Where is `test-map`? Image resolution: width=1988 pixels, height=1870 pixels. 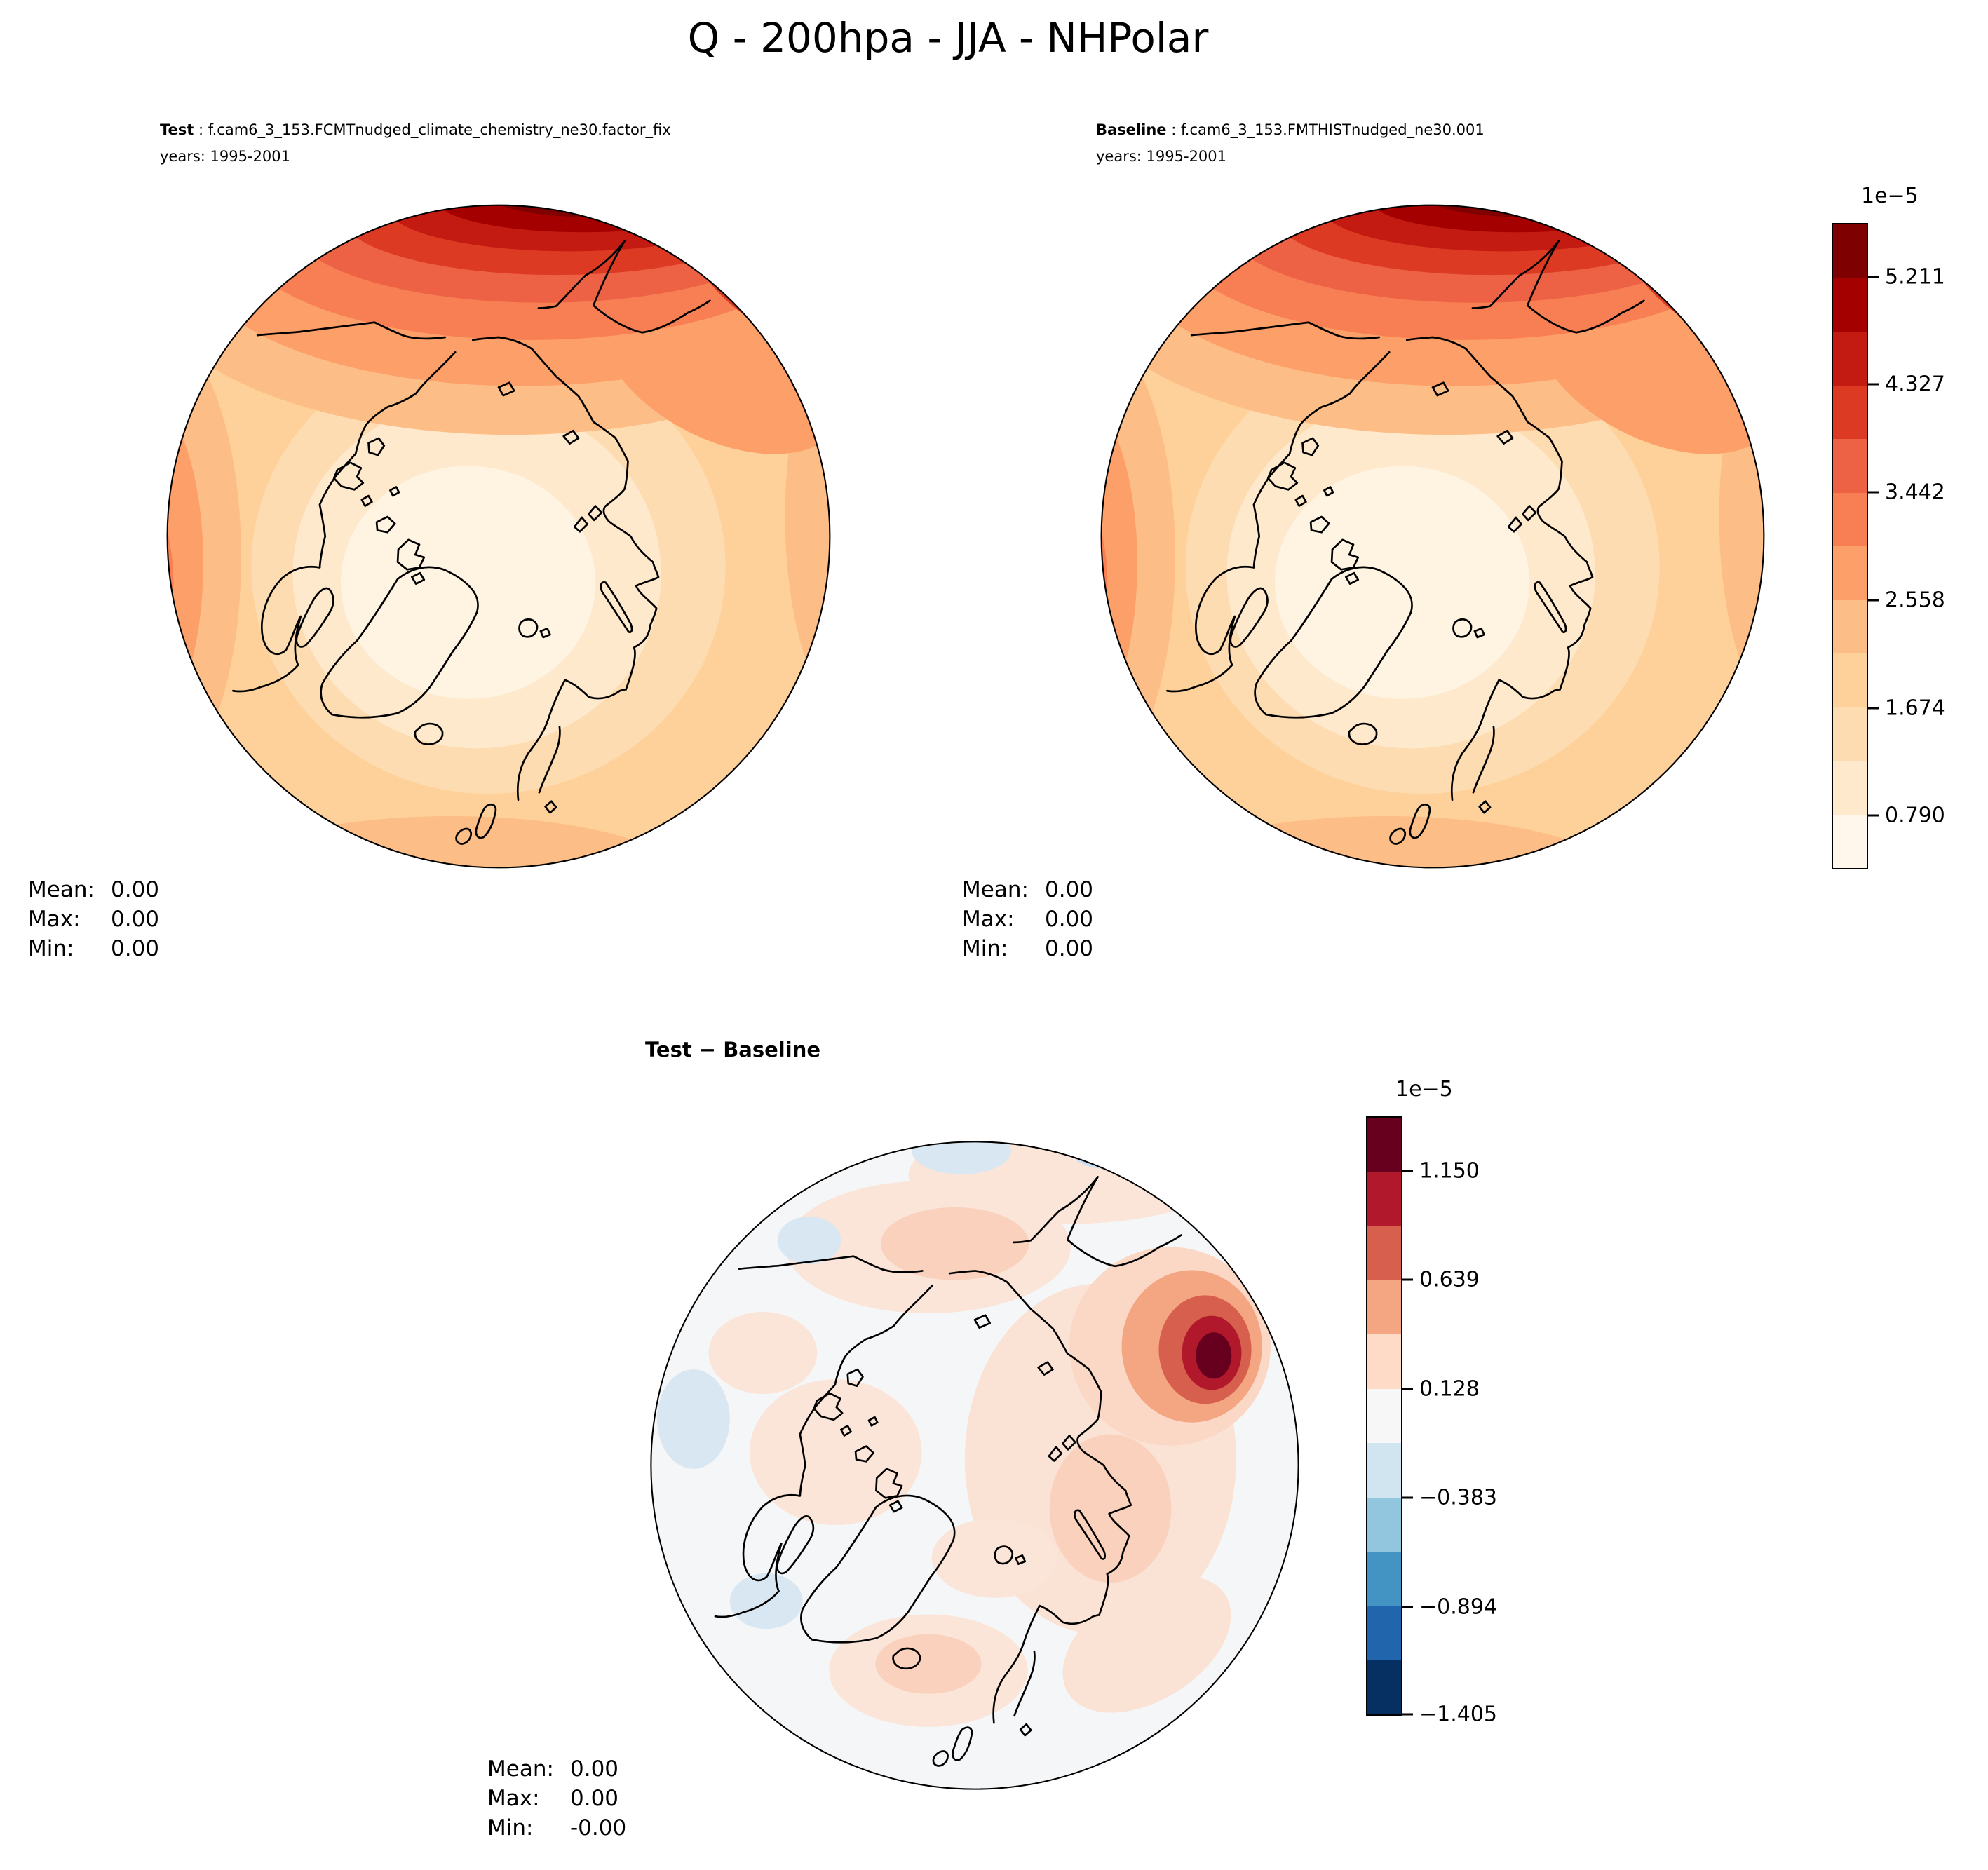 test-map is located at coordinates (499, 537).